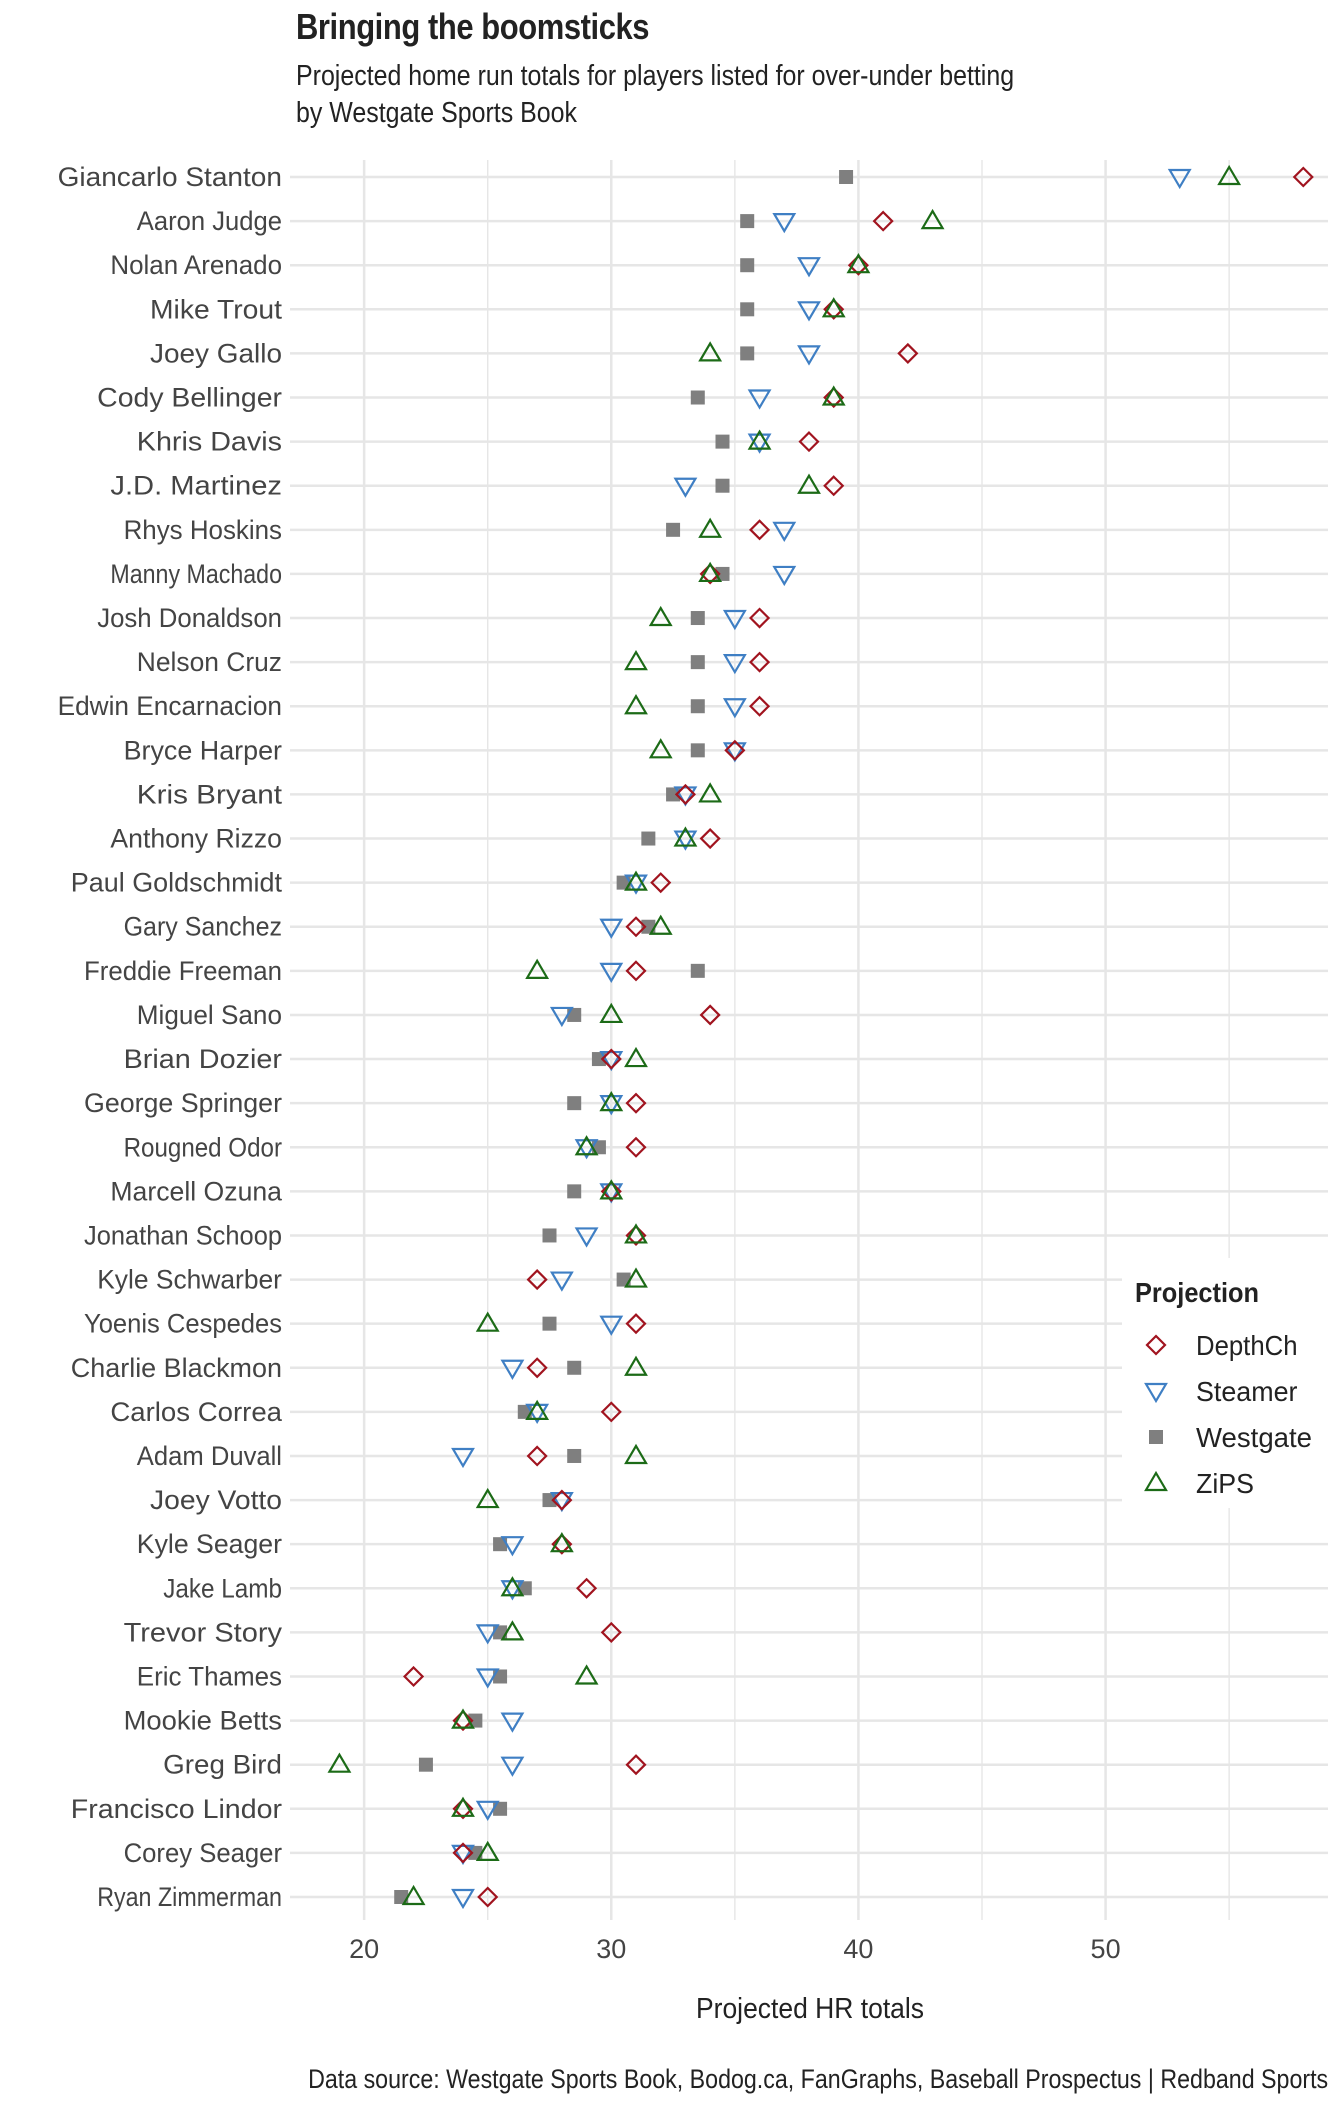 This screenshot has height=2112, width=1344. Describe the element at coordinates (196, 839) in the screenshot. I see `player-label: Anthony Rizzo` at that location.